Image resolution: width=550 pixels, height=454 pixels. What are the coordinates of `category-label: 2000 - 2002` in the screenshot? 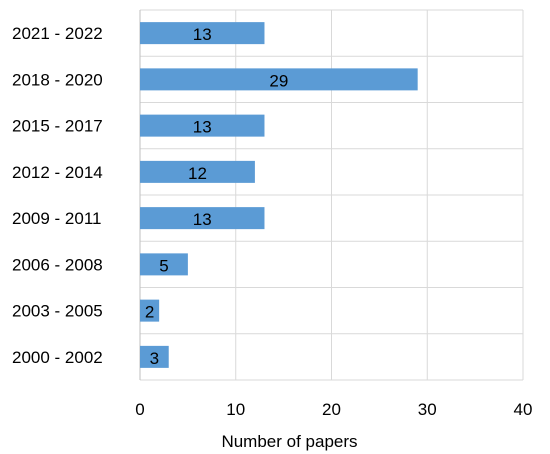 It's located at (57, 357).